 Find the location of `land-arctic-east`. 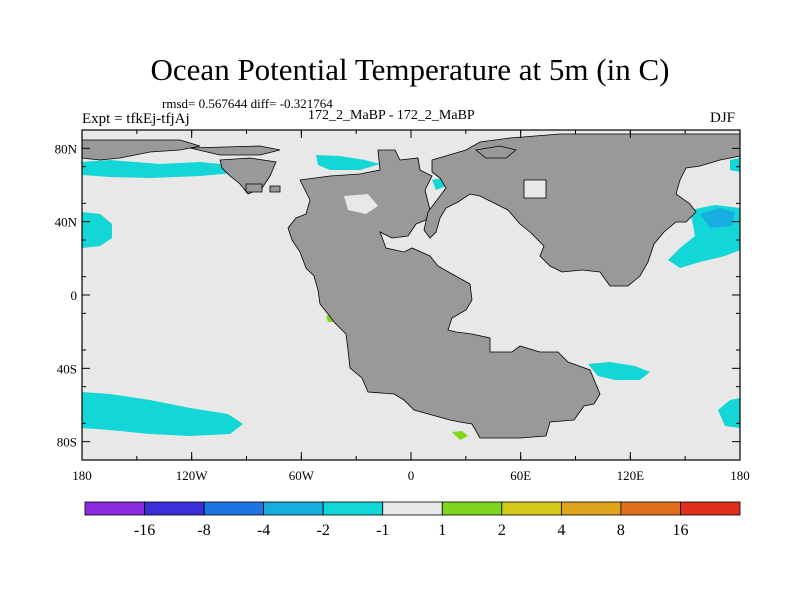

land-arctic-east is located at coordinates (496, 152).